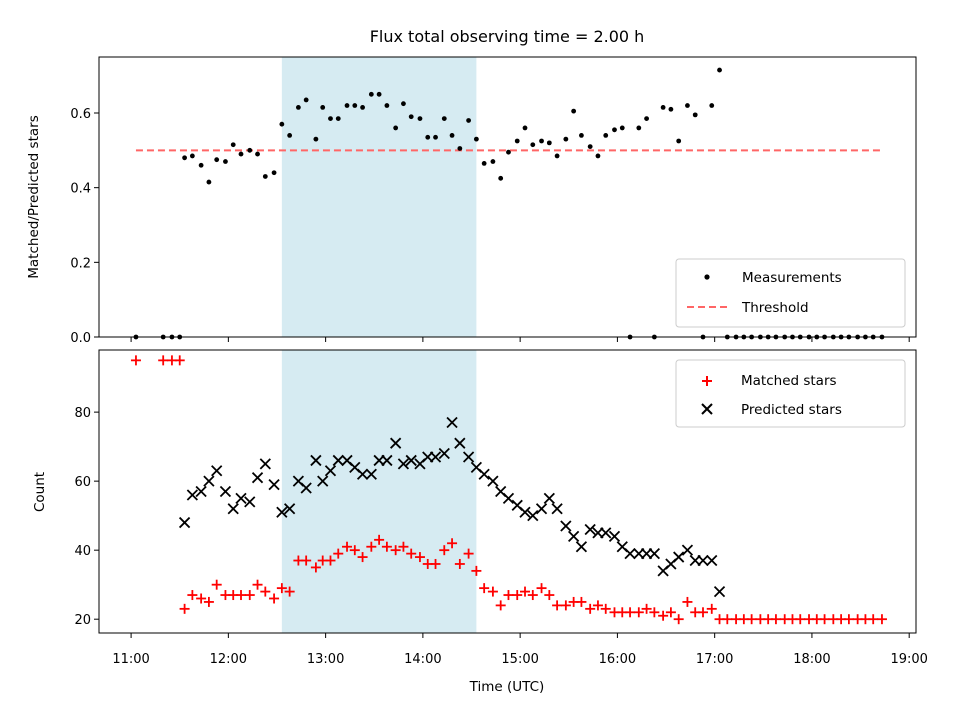  I want to click on x-axis-label: Time (UTC), so click(507, 687).